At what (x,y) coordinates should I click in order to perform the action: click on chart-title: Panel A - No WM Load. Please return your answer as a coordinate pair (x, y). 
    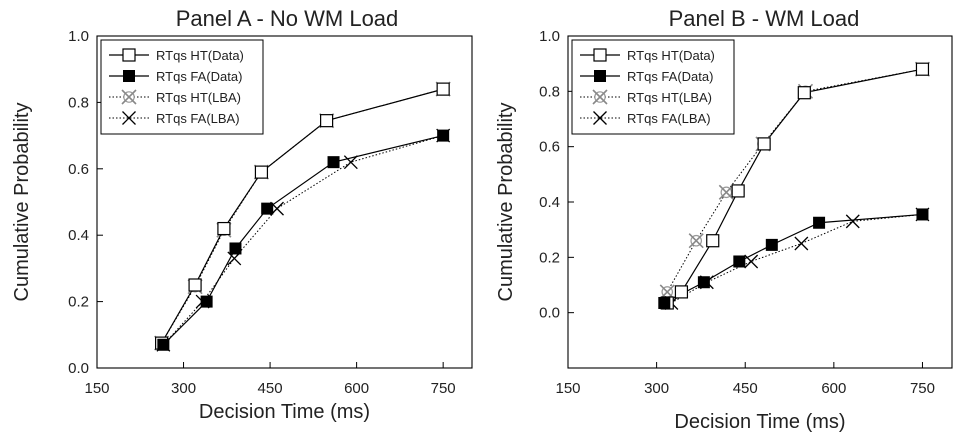
    Looking at the image, I should click on (287, 18).